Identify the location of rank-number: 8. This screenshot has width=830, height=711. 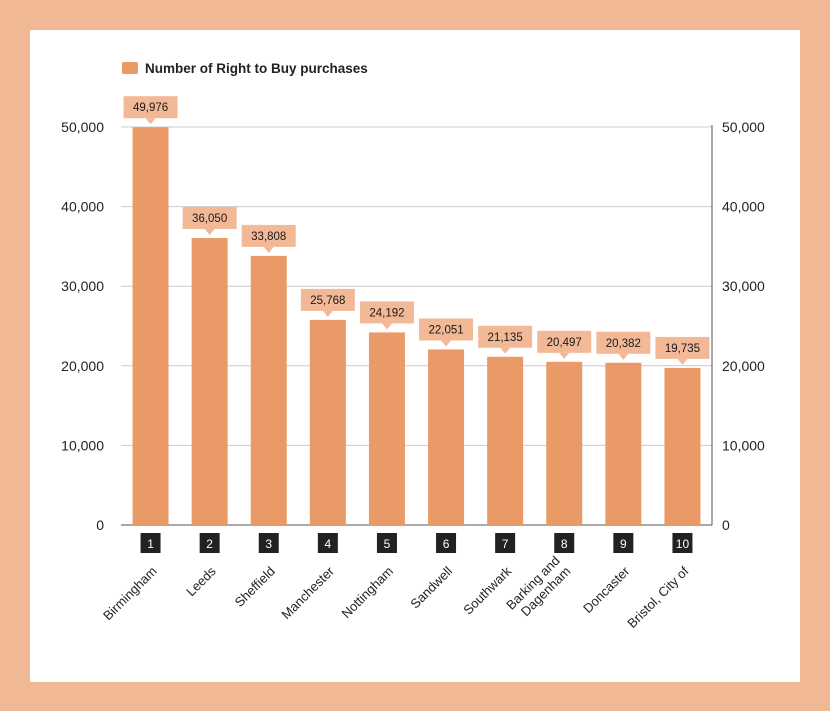
(564, 544).